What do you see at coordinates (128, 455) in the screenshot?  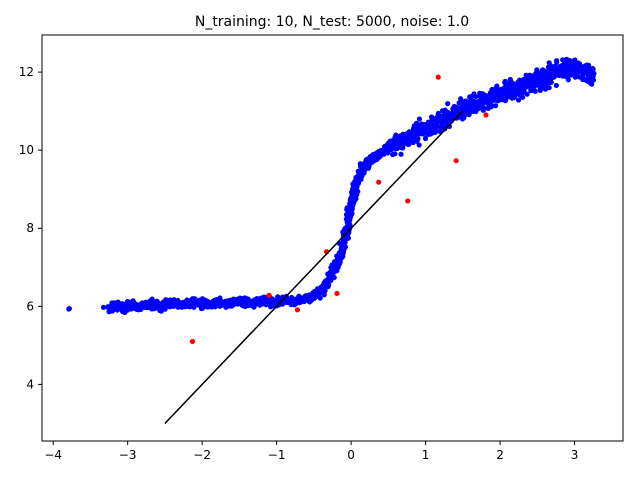 I see `x-tick-label: −3` at bounding box center [128, 455].